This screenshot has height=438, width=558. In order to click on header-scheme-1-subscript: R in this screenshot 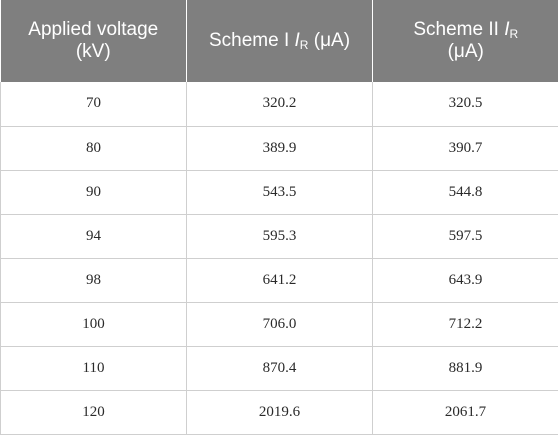, I will do `click(304, 45)`.